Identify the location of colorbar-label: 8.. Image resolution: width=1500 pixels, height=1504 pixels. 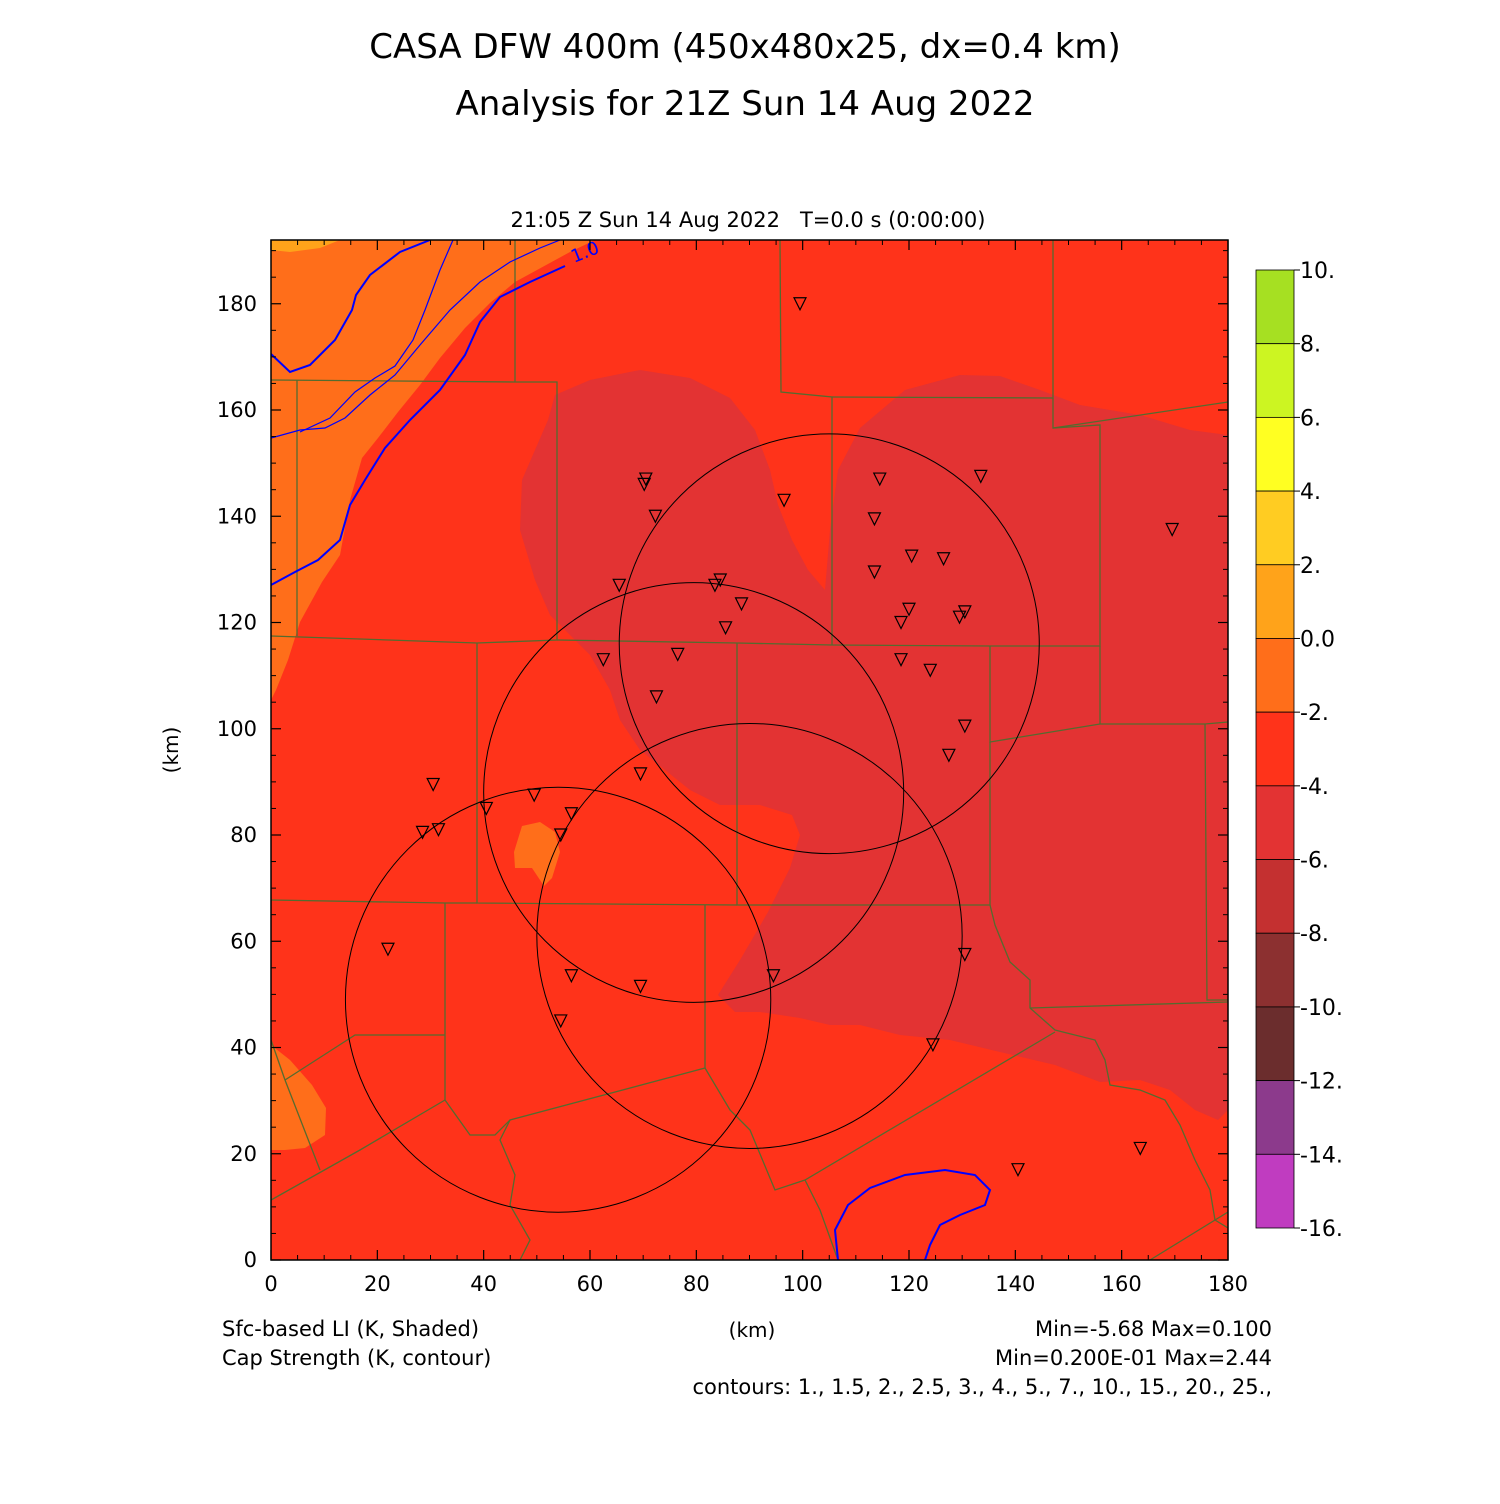
(1310, 345).